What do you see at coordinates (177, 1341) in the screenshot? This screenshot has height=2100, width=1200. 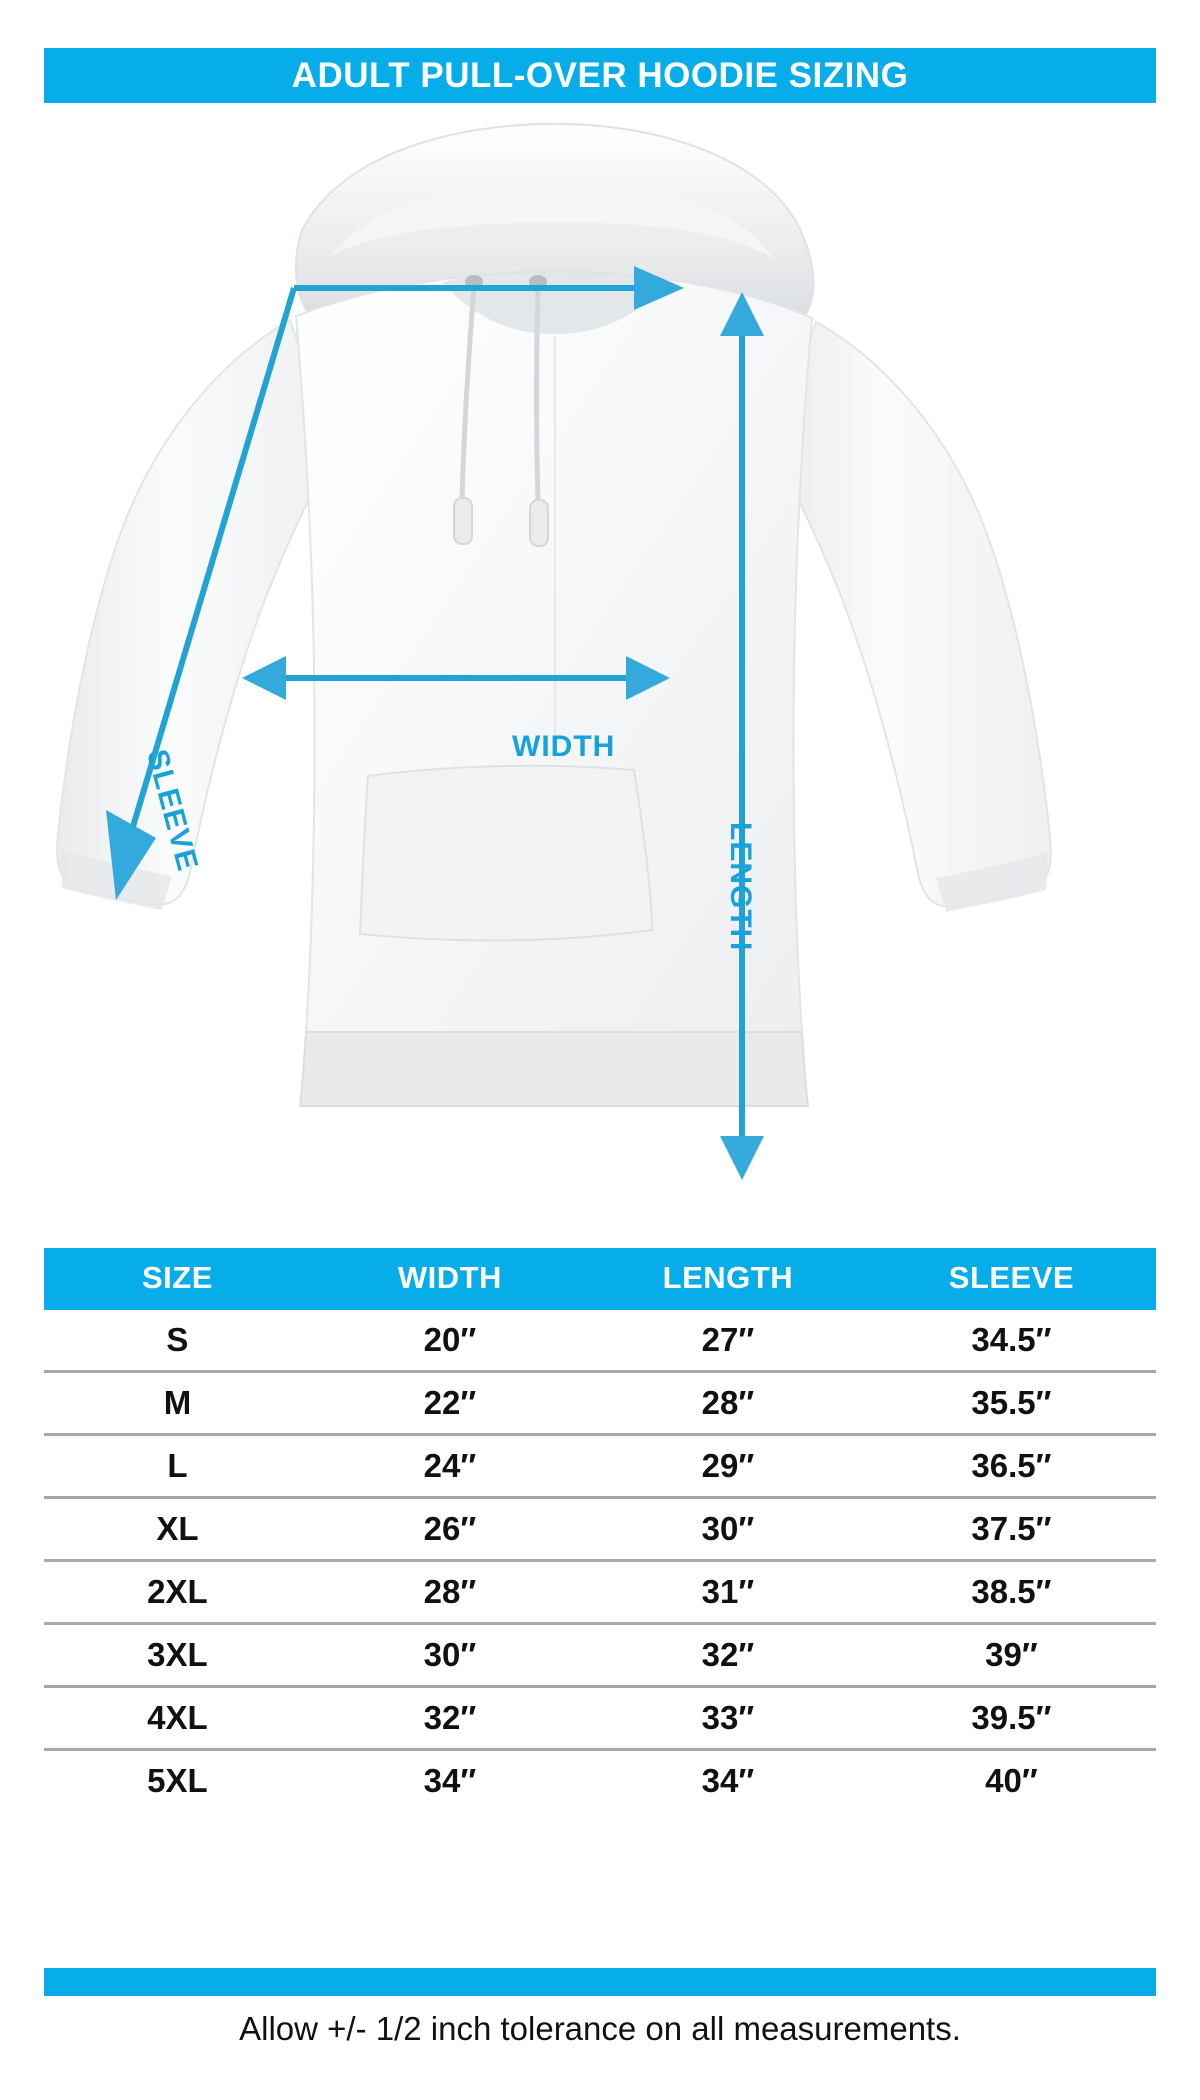 I see `cell-size: S` at bounding box center [177, 1341].